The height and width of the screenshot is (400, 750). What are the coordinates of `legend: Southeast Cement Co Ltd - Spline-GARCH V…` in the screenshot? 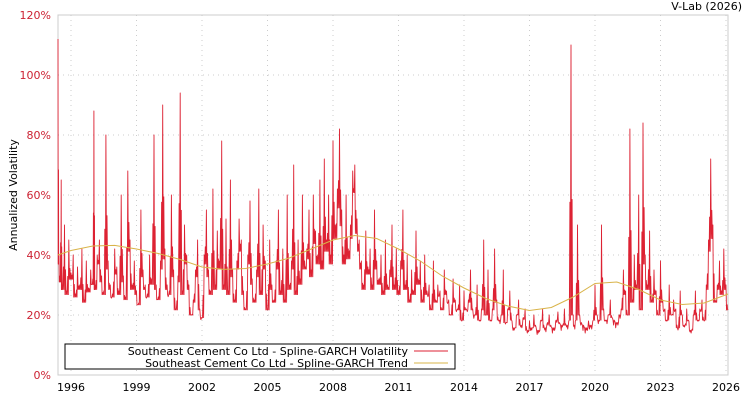 It's located at (260, 356).